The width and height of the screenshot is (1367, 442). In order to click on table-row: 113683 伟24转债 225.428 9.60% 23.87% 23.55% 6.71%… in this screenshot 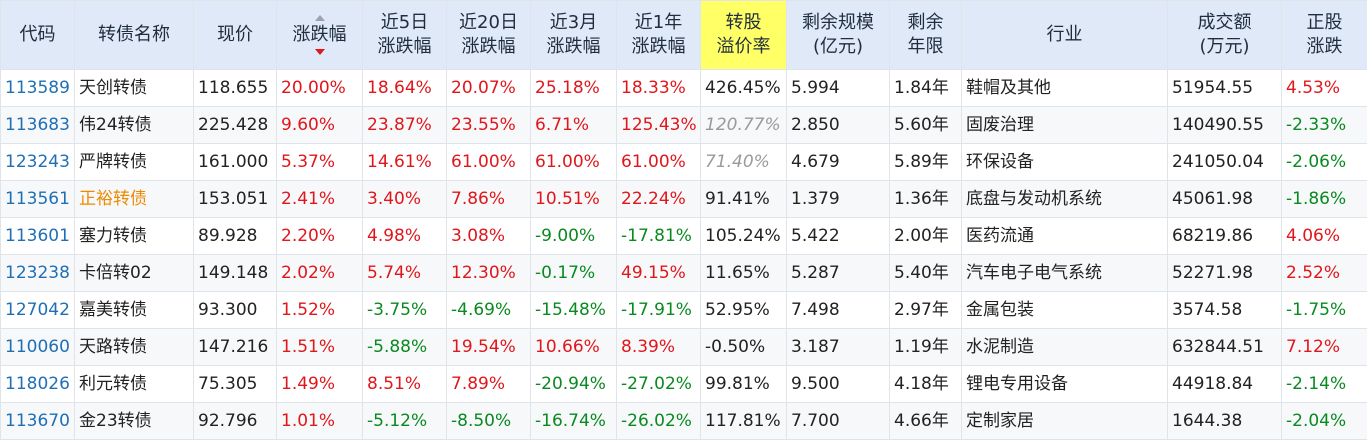, I will do `click(683, 125)`.